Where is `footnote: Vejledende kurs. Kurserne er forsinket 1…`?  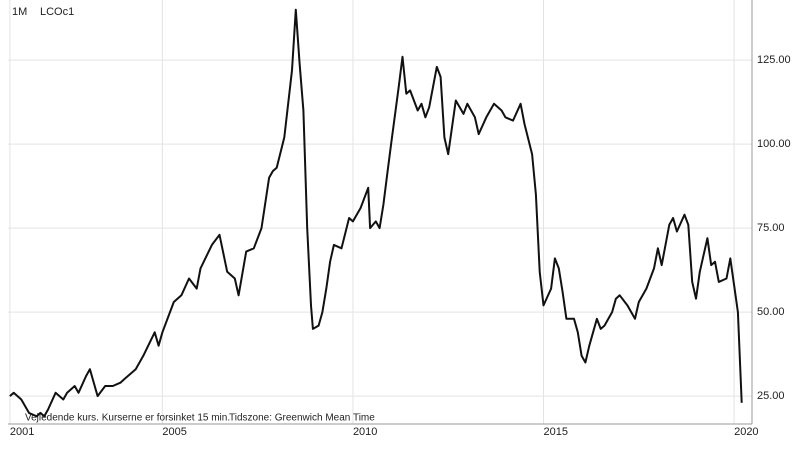
footnote: Vejledende kurs. Kurserne er forsinket 1… is located at coordinates (127, 418).